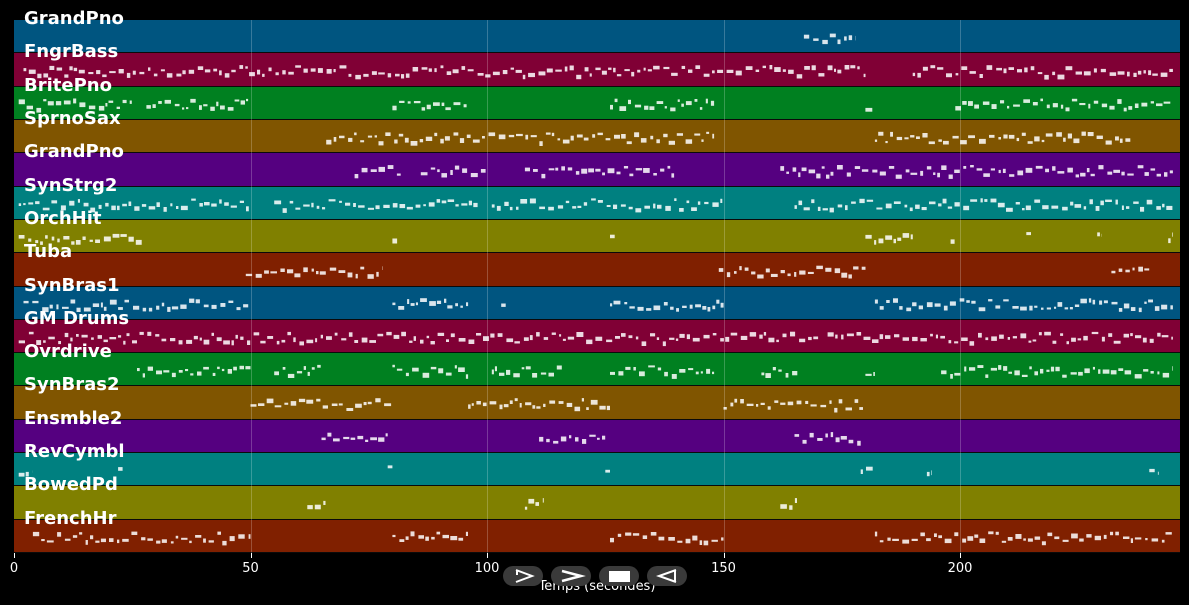  Describe the element at coordinates (487, 568) in the screenshot. I see `x-tick-label: 100` at that location.